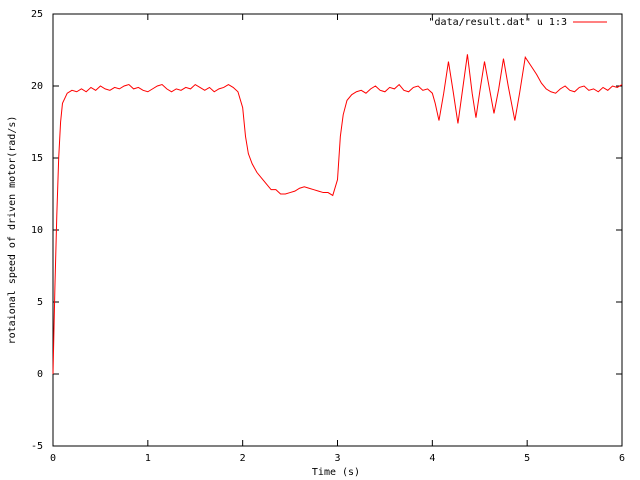  Describe the element at coordinates (527, 458) in the screenshot. I see `x-tick-label: 5` at that location.